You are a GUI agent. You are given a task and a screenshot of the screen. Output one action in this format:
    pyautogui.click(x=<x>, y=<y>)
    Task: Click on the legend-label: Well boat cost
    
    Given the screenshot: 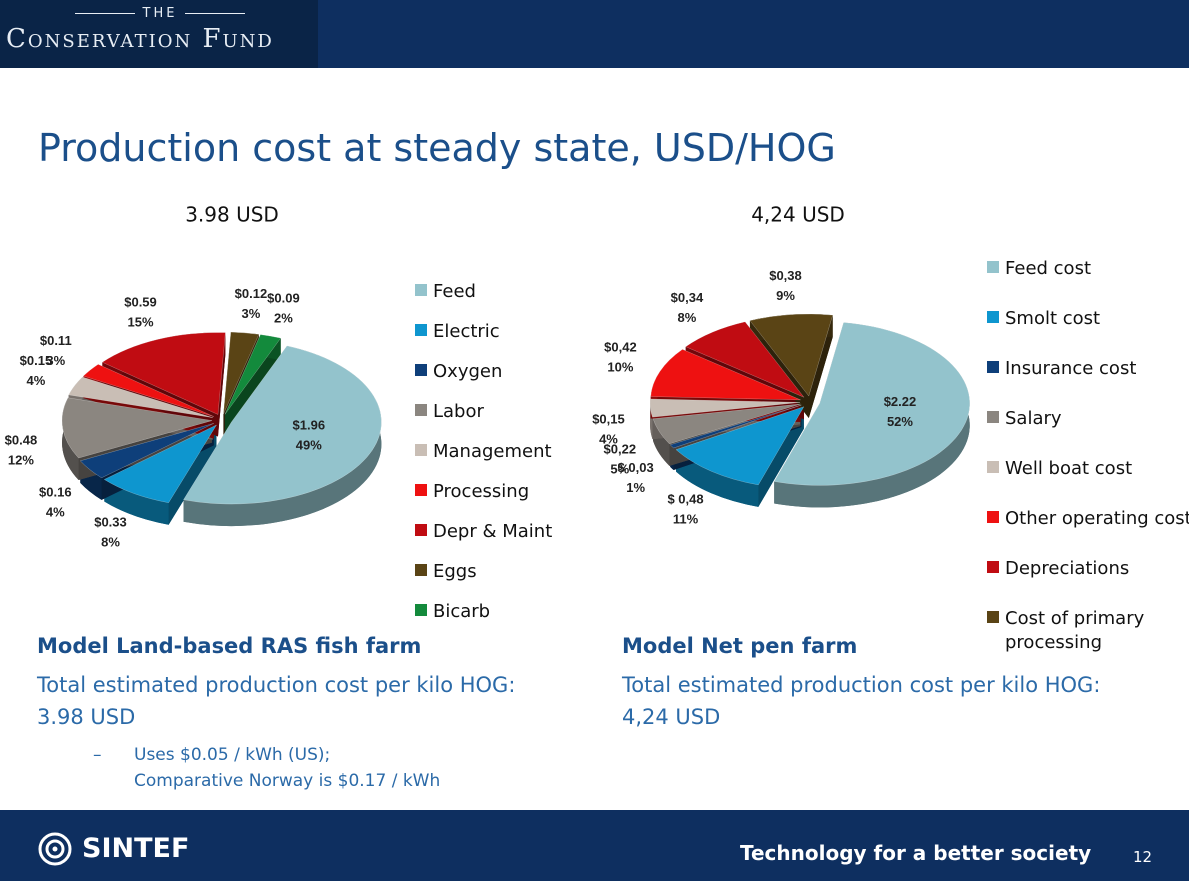 What is the action you would take?
    pyautogui.click(x=1069, y=468)
    